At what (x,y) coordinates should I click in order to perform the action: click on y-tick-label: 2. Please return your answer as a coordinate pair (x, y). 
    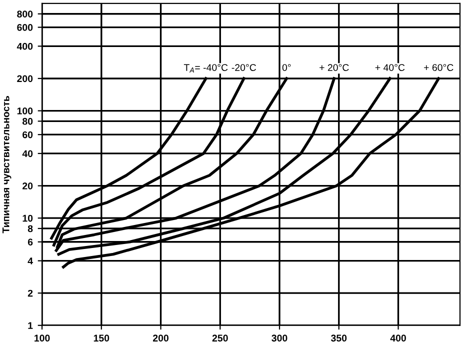
    Looking at the image, I should click on (30, 293).